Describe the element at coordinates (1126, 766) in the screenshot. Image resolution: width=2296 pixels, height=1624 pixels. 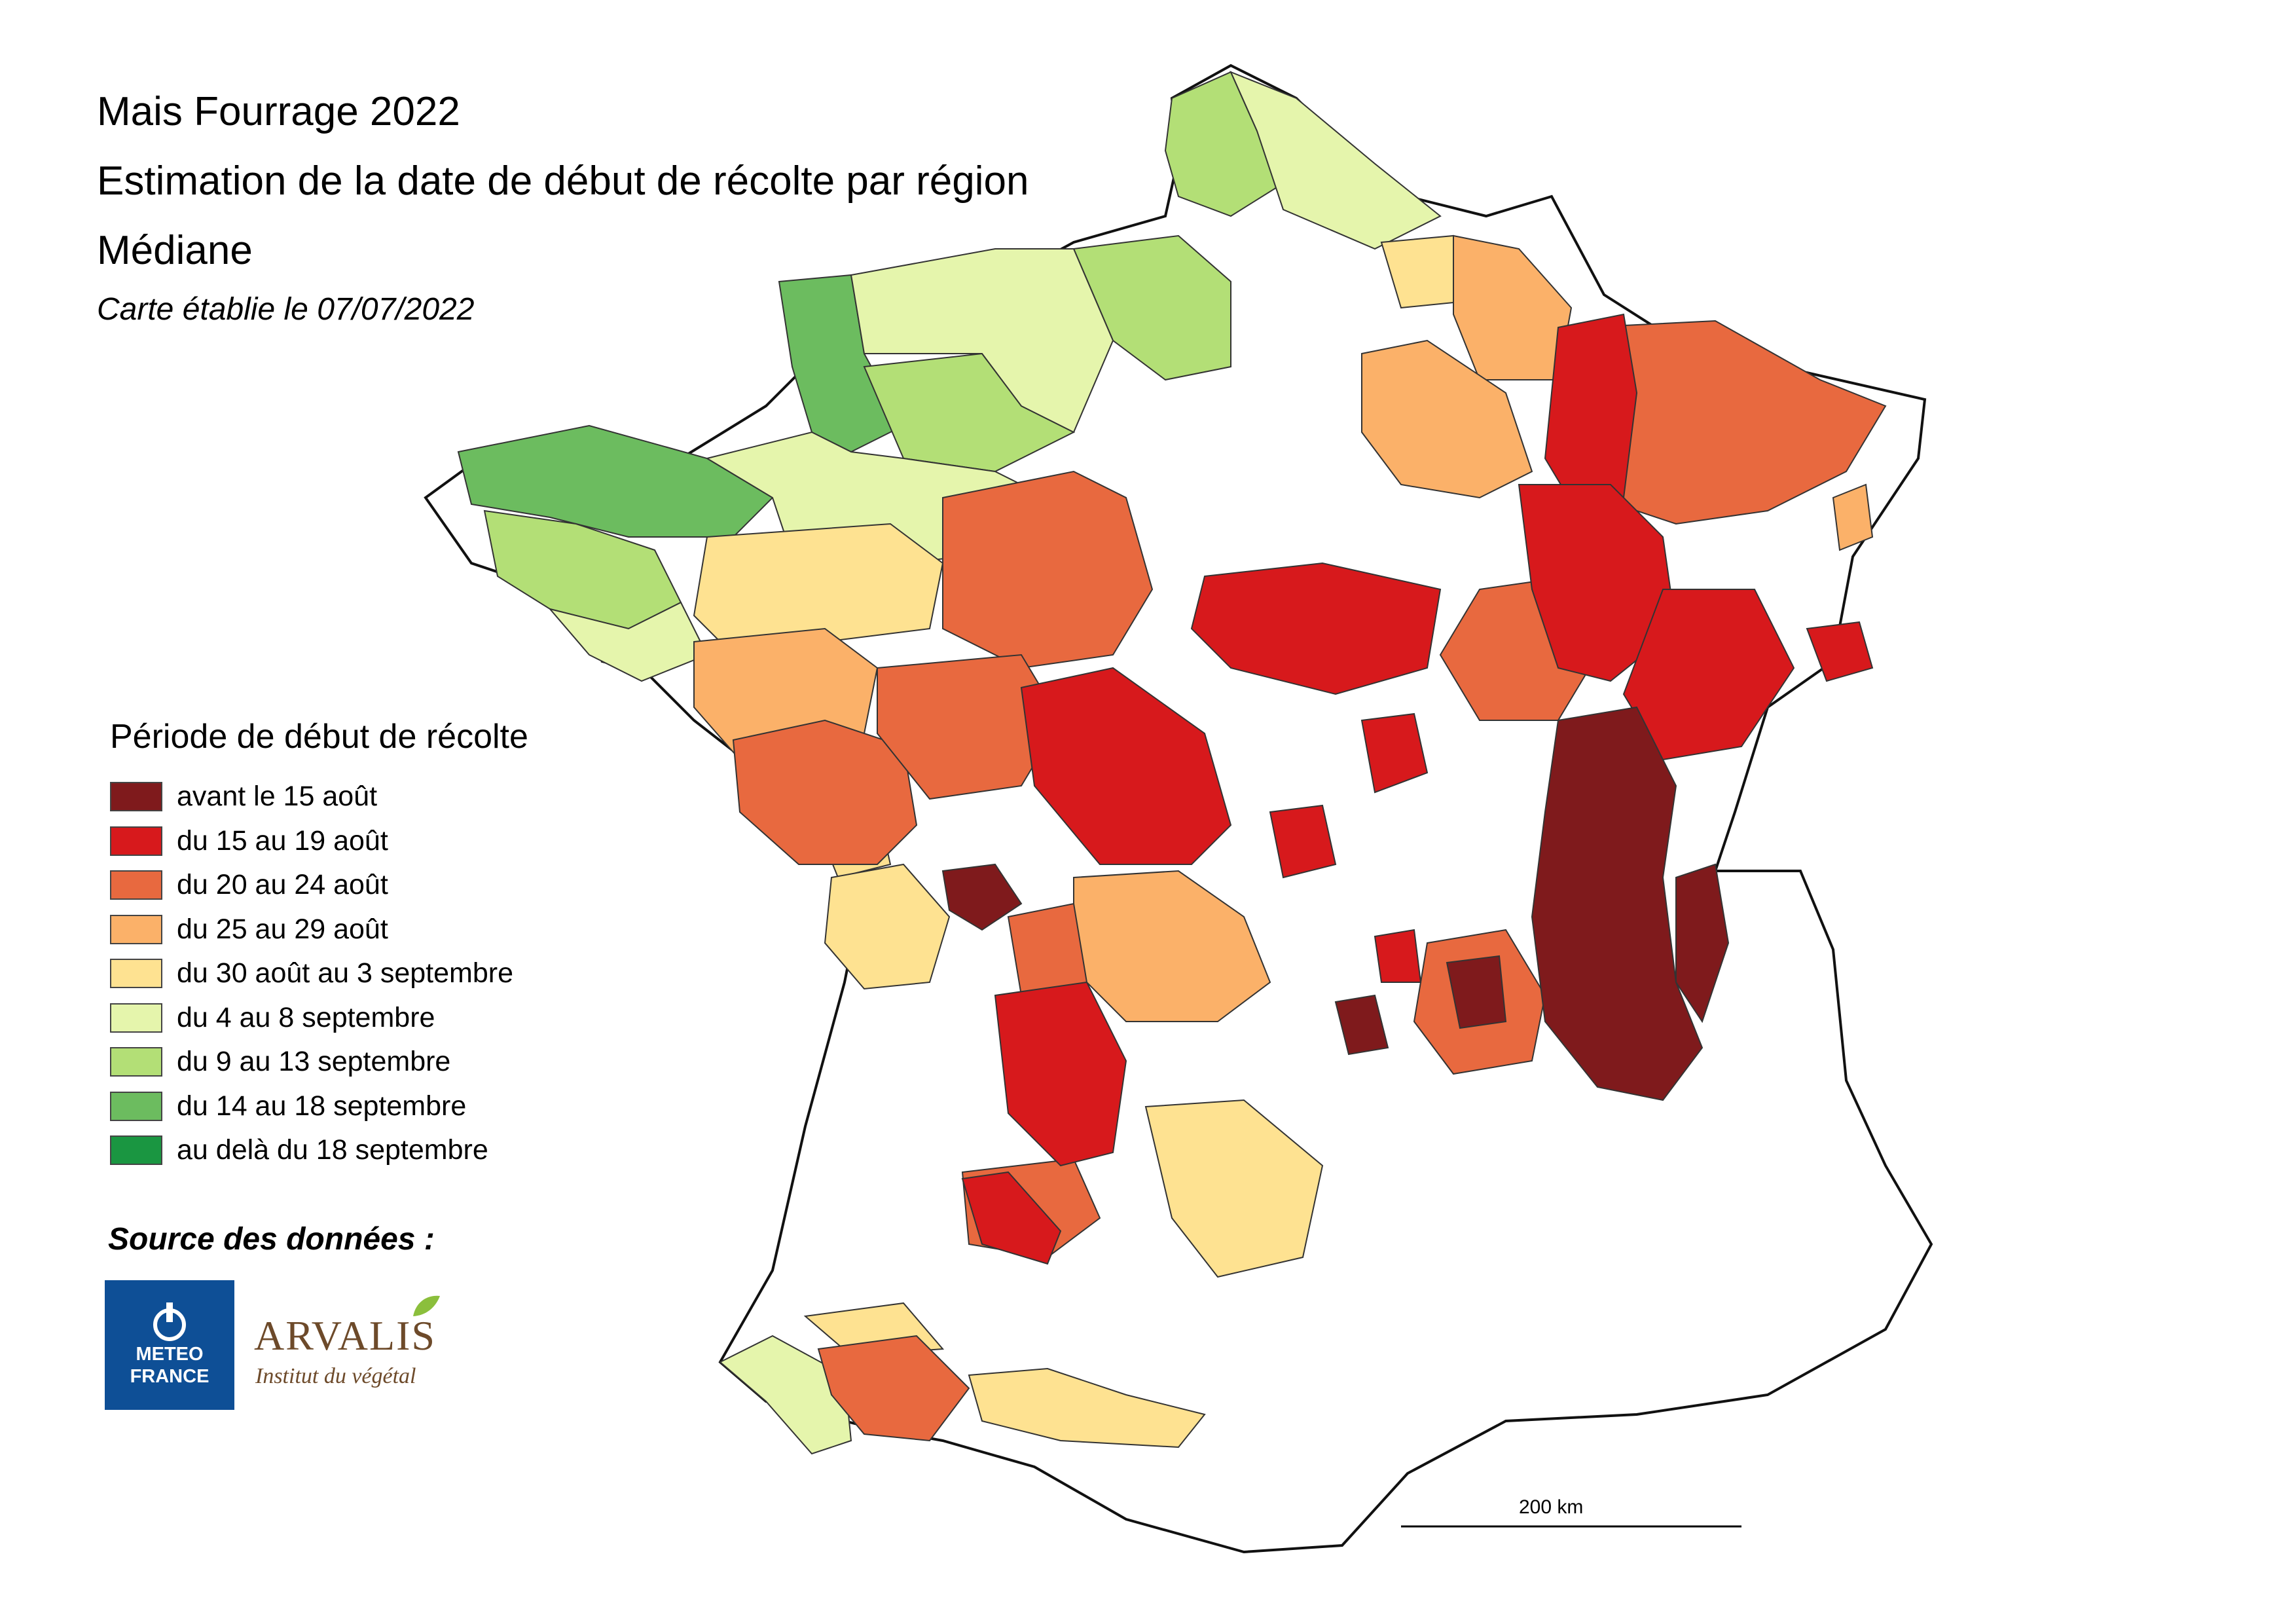
I see `region-red-indre` at that location.